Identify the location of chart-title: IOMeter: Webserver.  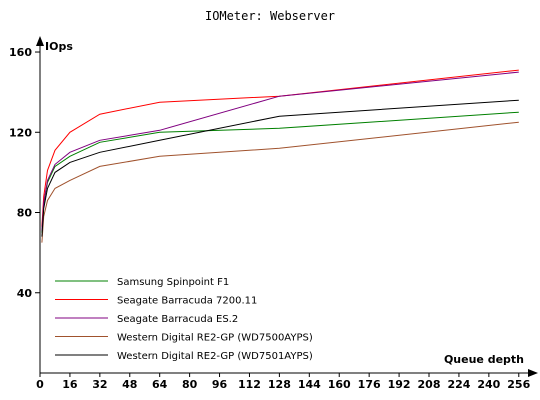
(270, 16).